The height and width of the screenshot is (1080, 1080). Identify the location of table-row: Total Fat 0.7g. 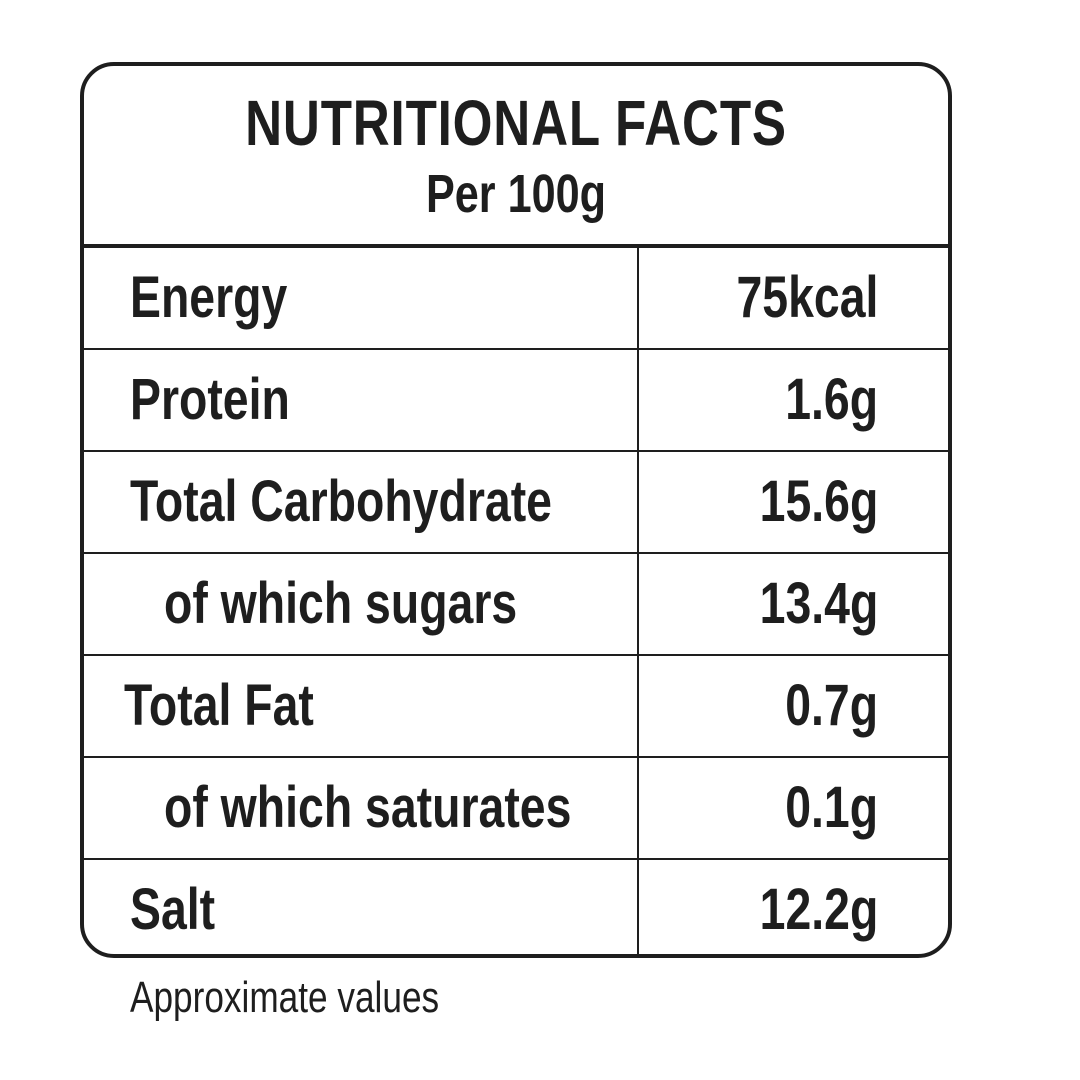
(516, 707).